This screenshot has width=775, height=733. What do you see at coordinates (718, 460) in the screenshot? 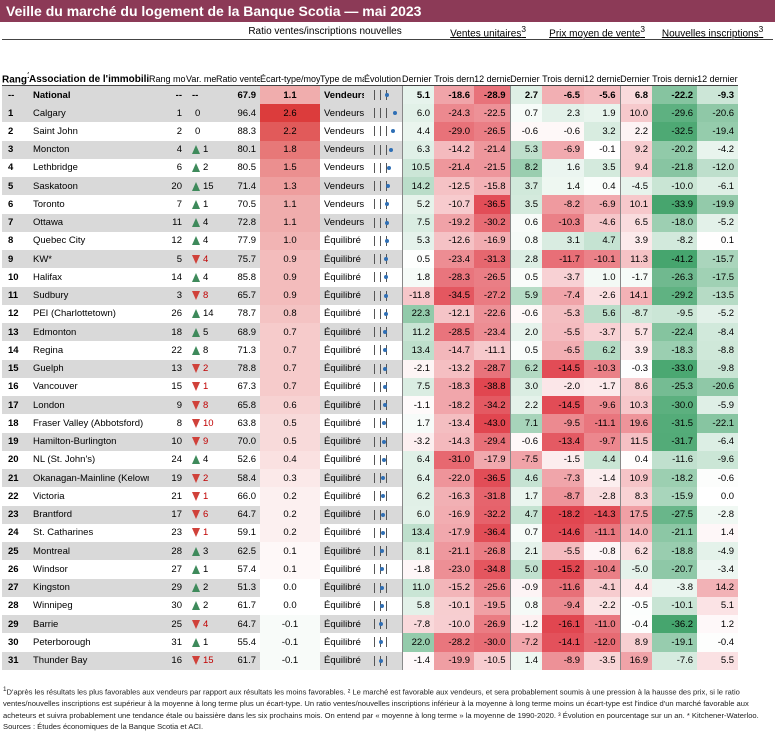
I see `listings-12m-cell: -9.6` at bounding box center [718, 460].